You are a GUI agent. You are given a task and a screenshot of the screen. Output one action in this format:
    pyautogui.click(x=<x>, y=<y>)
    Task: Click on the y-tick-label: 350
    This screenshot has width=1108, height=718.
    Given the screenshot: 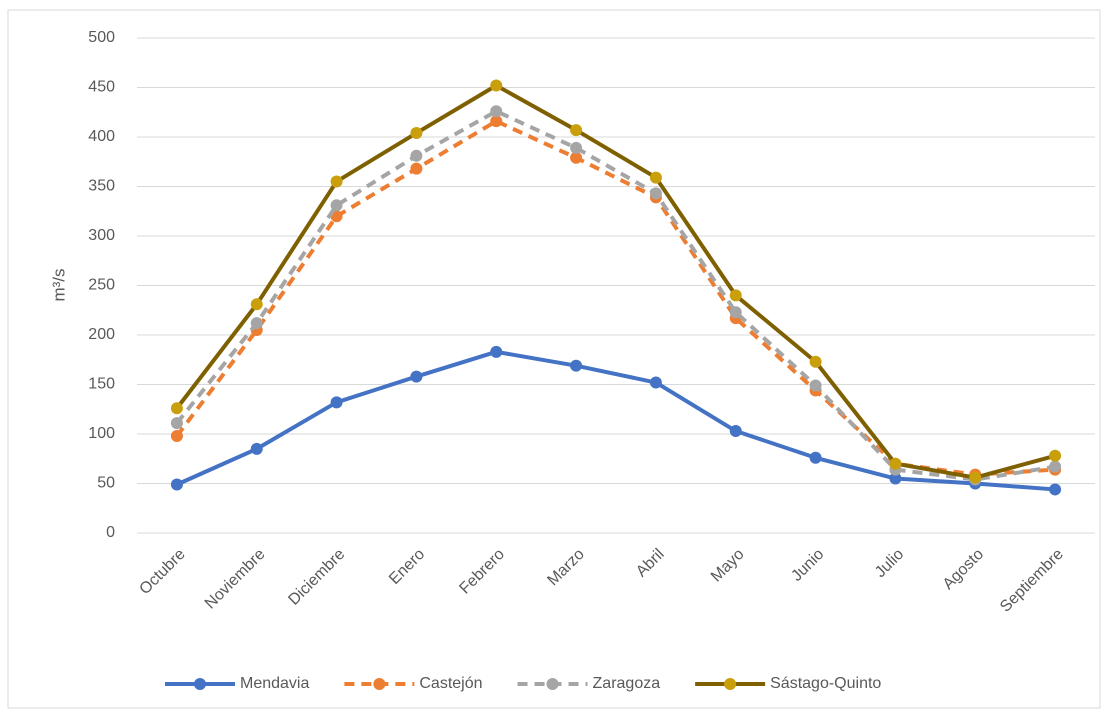 What is the action you would take?
    pyautogui.click(x=101, y=186)
    